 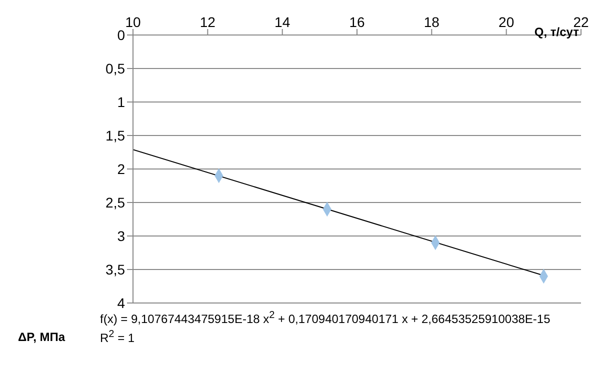 What do you see at coordinates (357, 22) in the screenshot?
I see `x-tick-label: 16` at bounding box center [357, 22].